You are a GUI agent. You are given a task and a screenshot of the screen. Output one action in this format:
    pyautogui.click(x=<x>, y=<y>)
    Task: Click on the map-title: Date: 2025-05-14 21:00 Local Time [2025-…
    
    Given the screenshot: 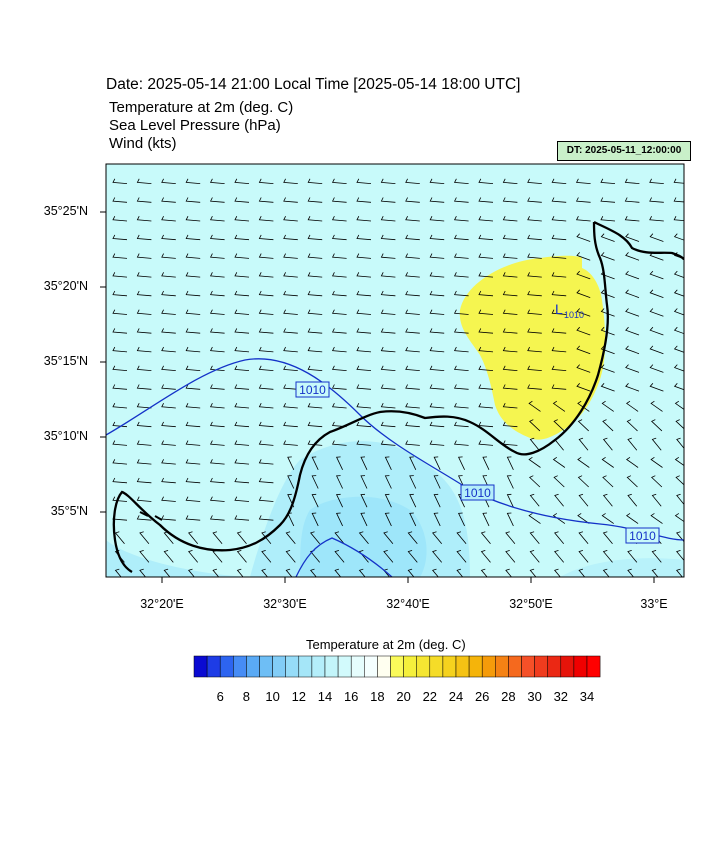 What is the action you would take?
    pyautogui.click(x=313, y=84)
    